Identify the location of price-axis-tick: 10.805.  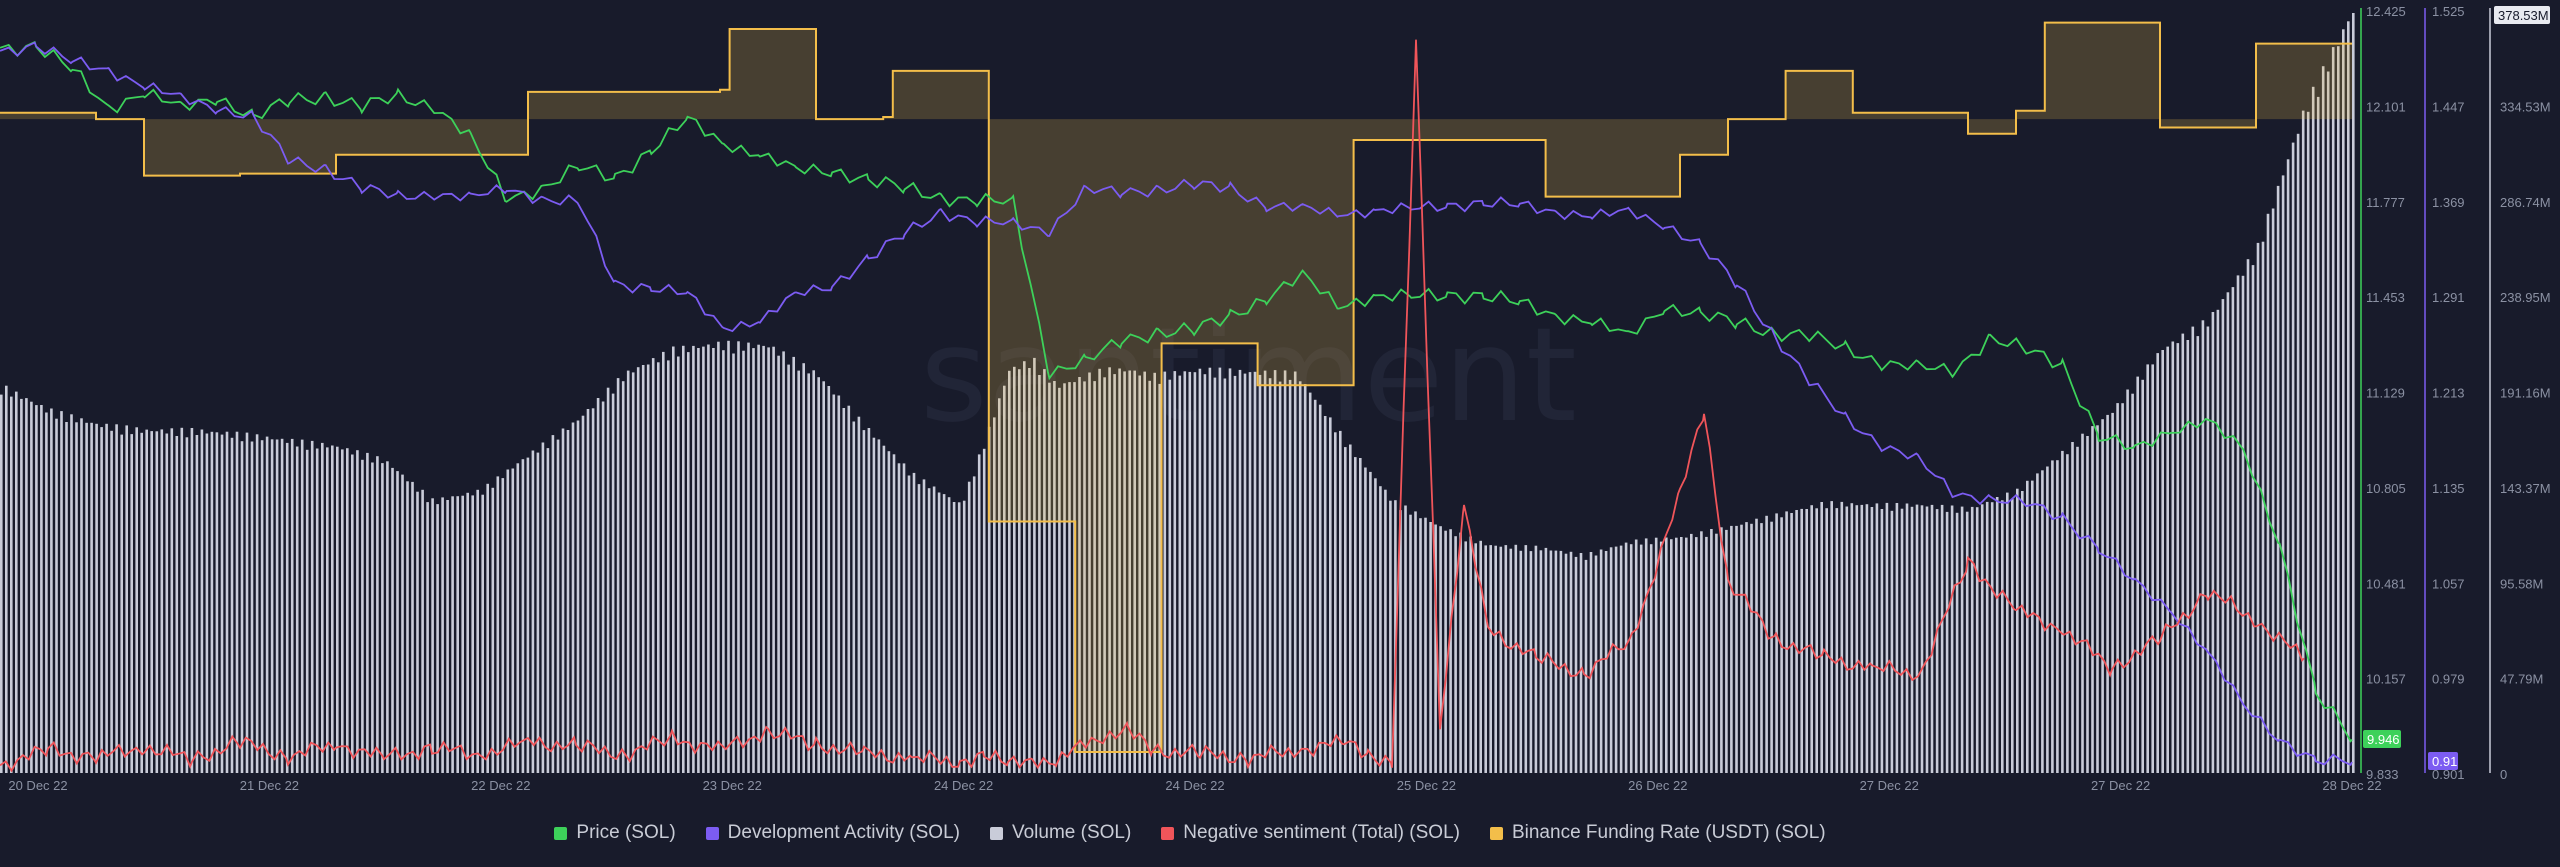
(2386, 488).